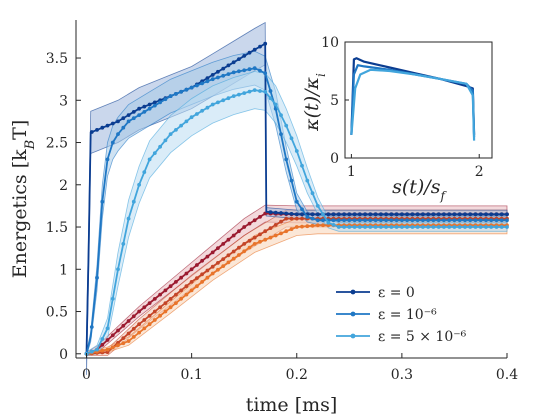 Image resolution: width=560 pixels, height=420 pixels. I want to click on y-tick-label: 3.5, so click(57, 59).